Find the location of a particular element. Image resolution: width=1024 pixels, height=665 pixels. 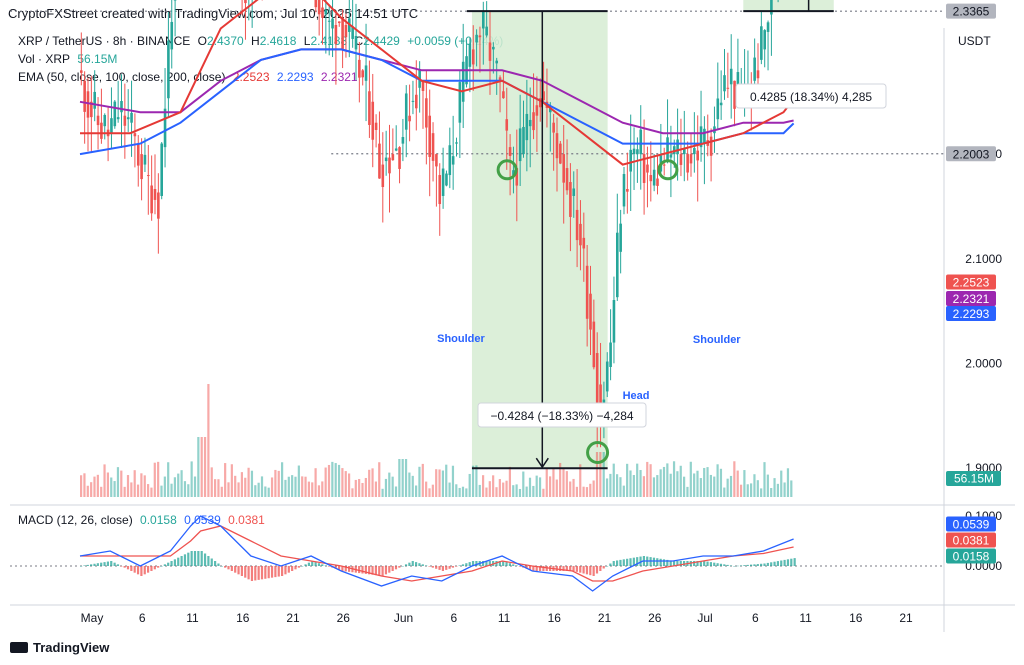

time-tick-label: 11 is located at coordinates (504, 618).